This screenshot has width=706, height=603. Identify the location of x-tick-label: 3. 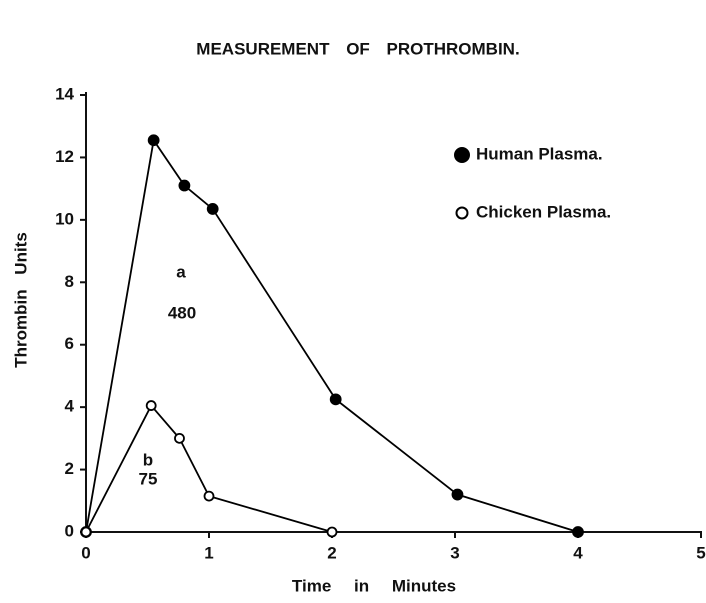
(454, 552).